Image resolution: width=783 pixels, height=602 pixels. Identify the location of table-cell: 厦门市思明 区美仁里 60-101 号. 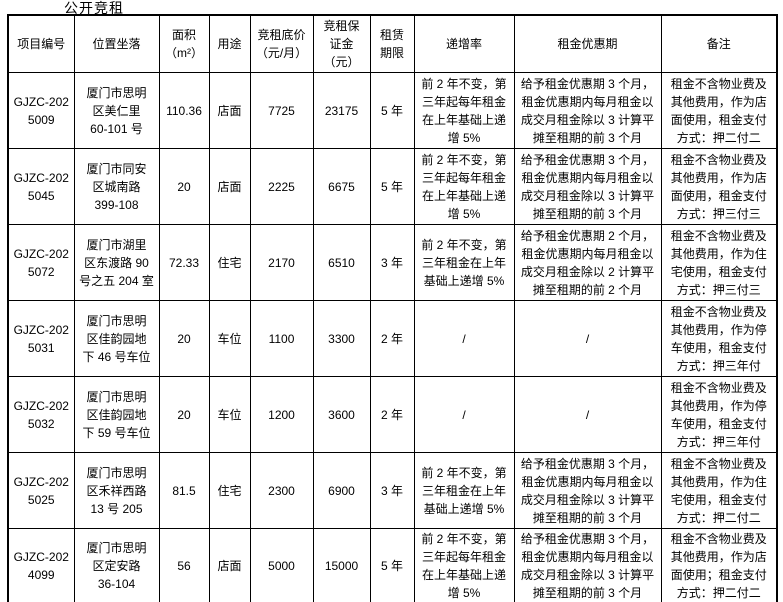
(116, 110).